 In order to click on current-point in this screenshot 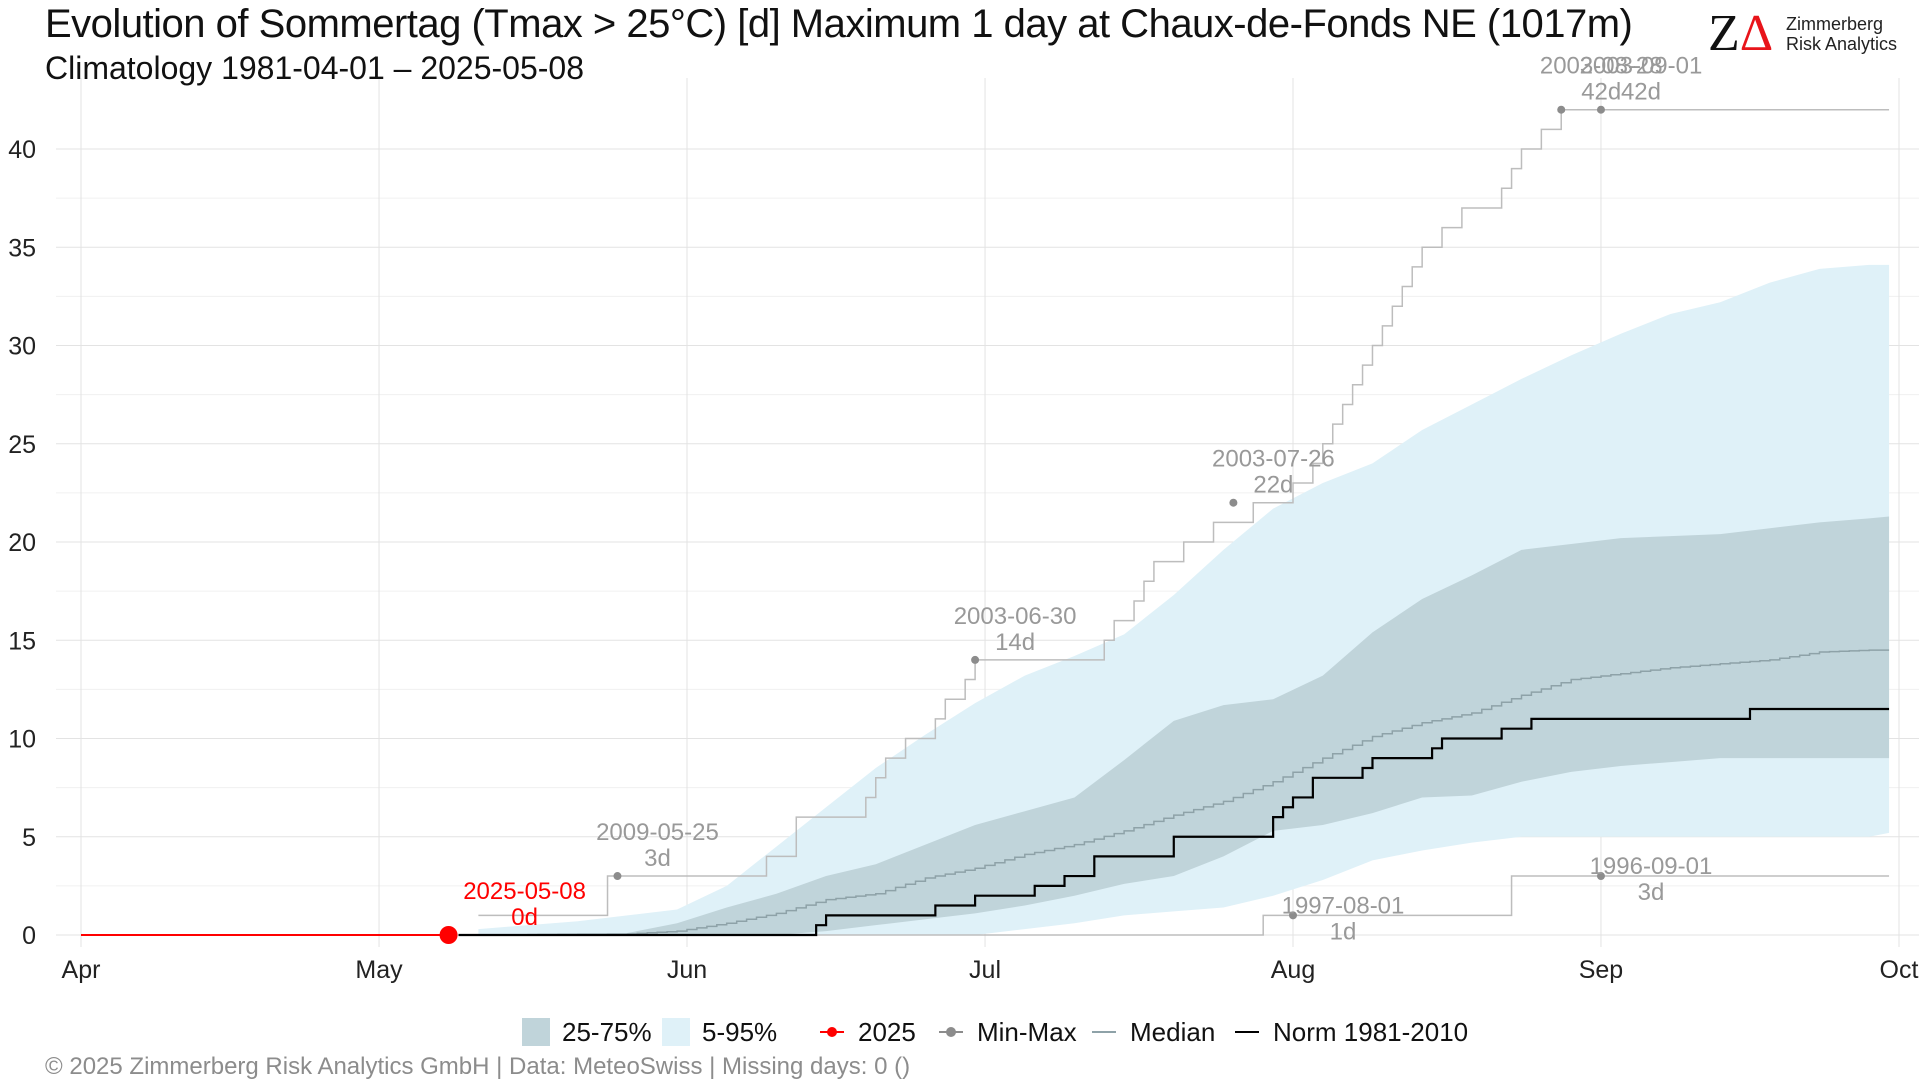, I will do `click(448, 935)`.